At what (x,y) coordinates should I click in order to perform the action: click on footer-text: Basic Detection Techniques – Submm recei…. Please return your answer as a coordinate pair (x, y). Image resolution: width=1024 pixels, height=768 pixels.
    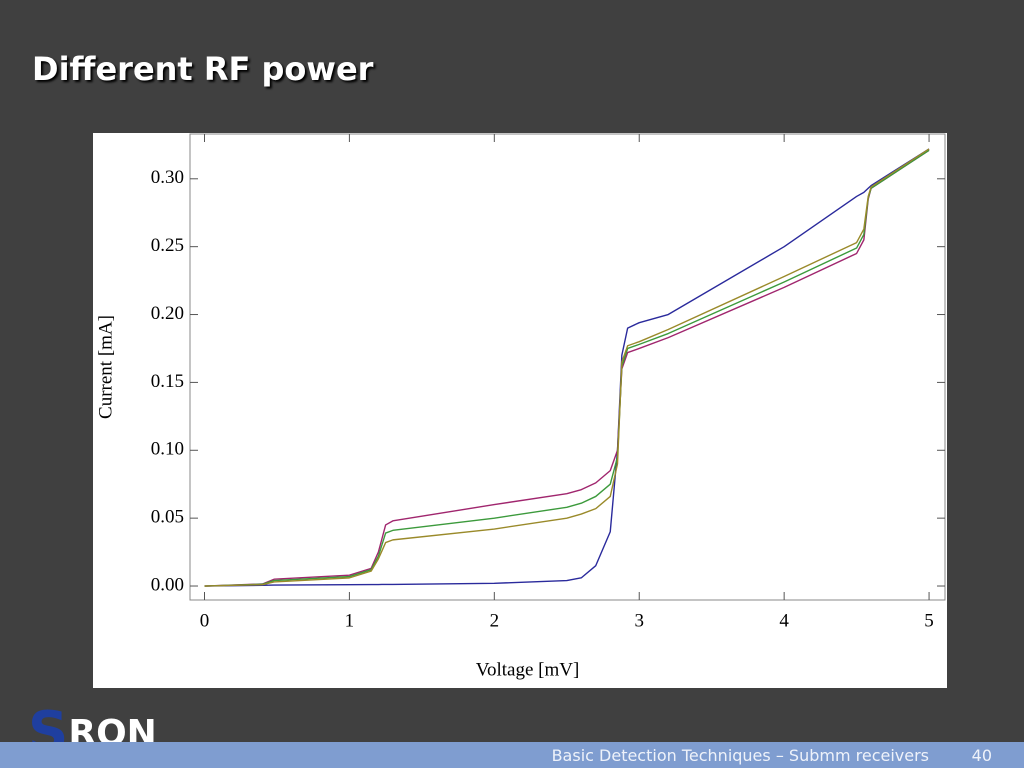
    Looking at the image, I should click on (740, 755).